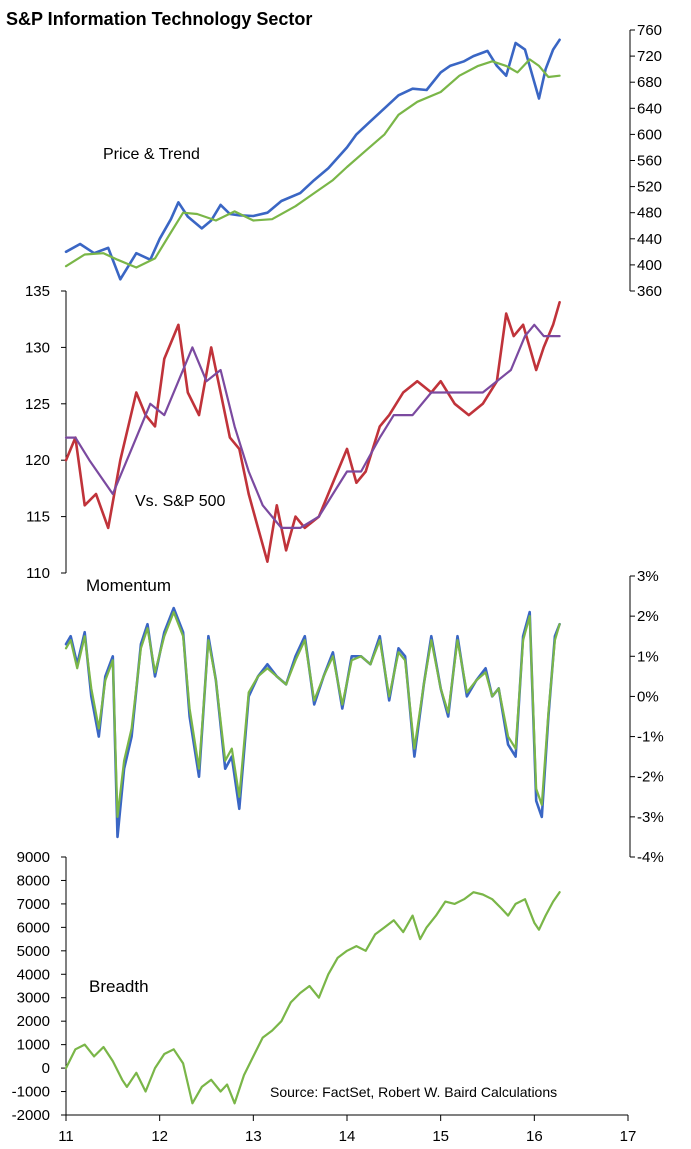  I want to click on x-tick-label: 13, so click(253, 1136).